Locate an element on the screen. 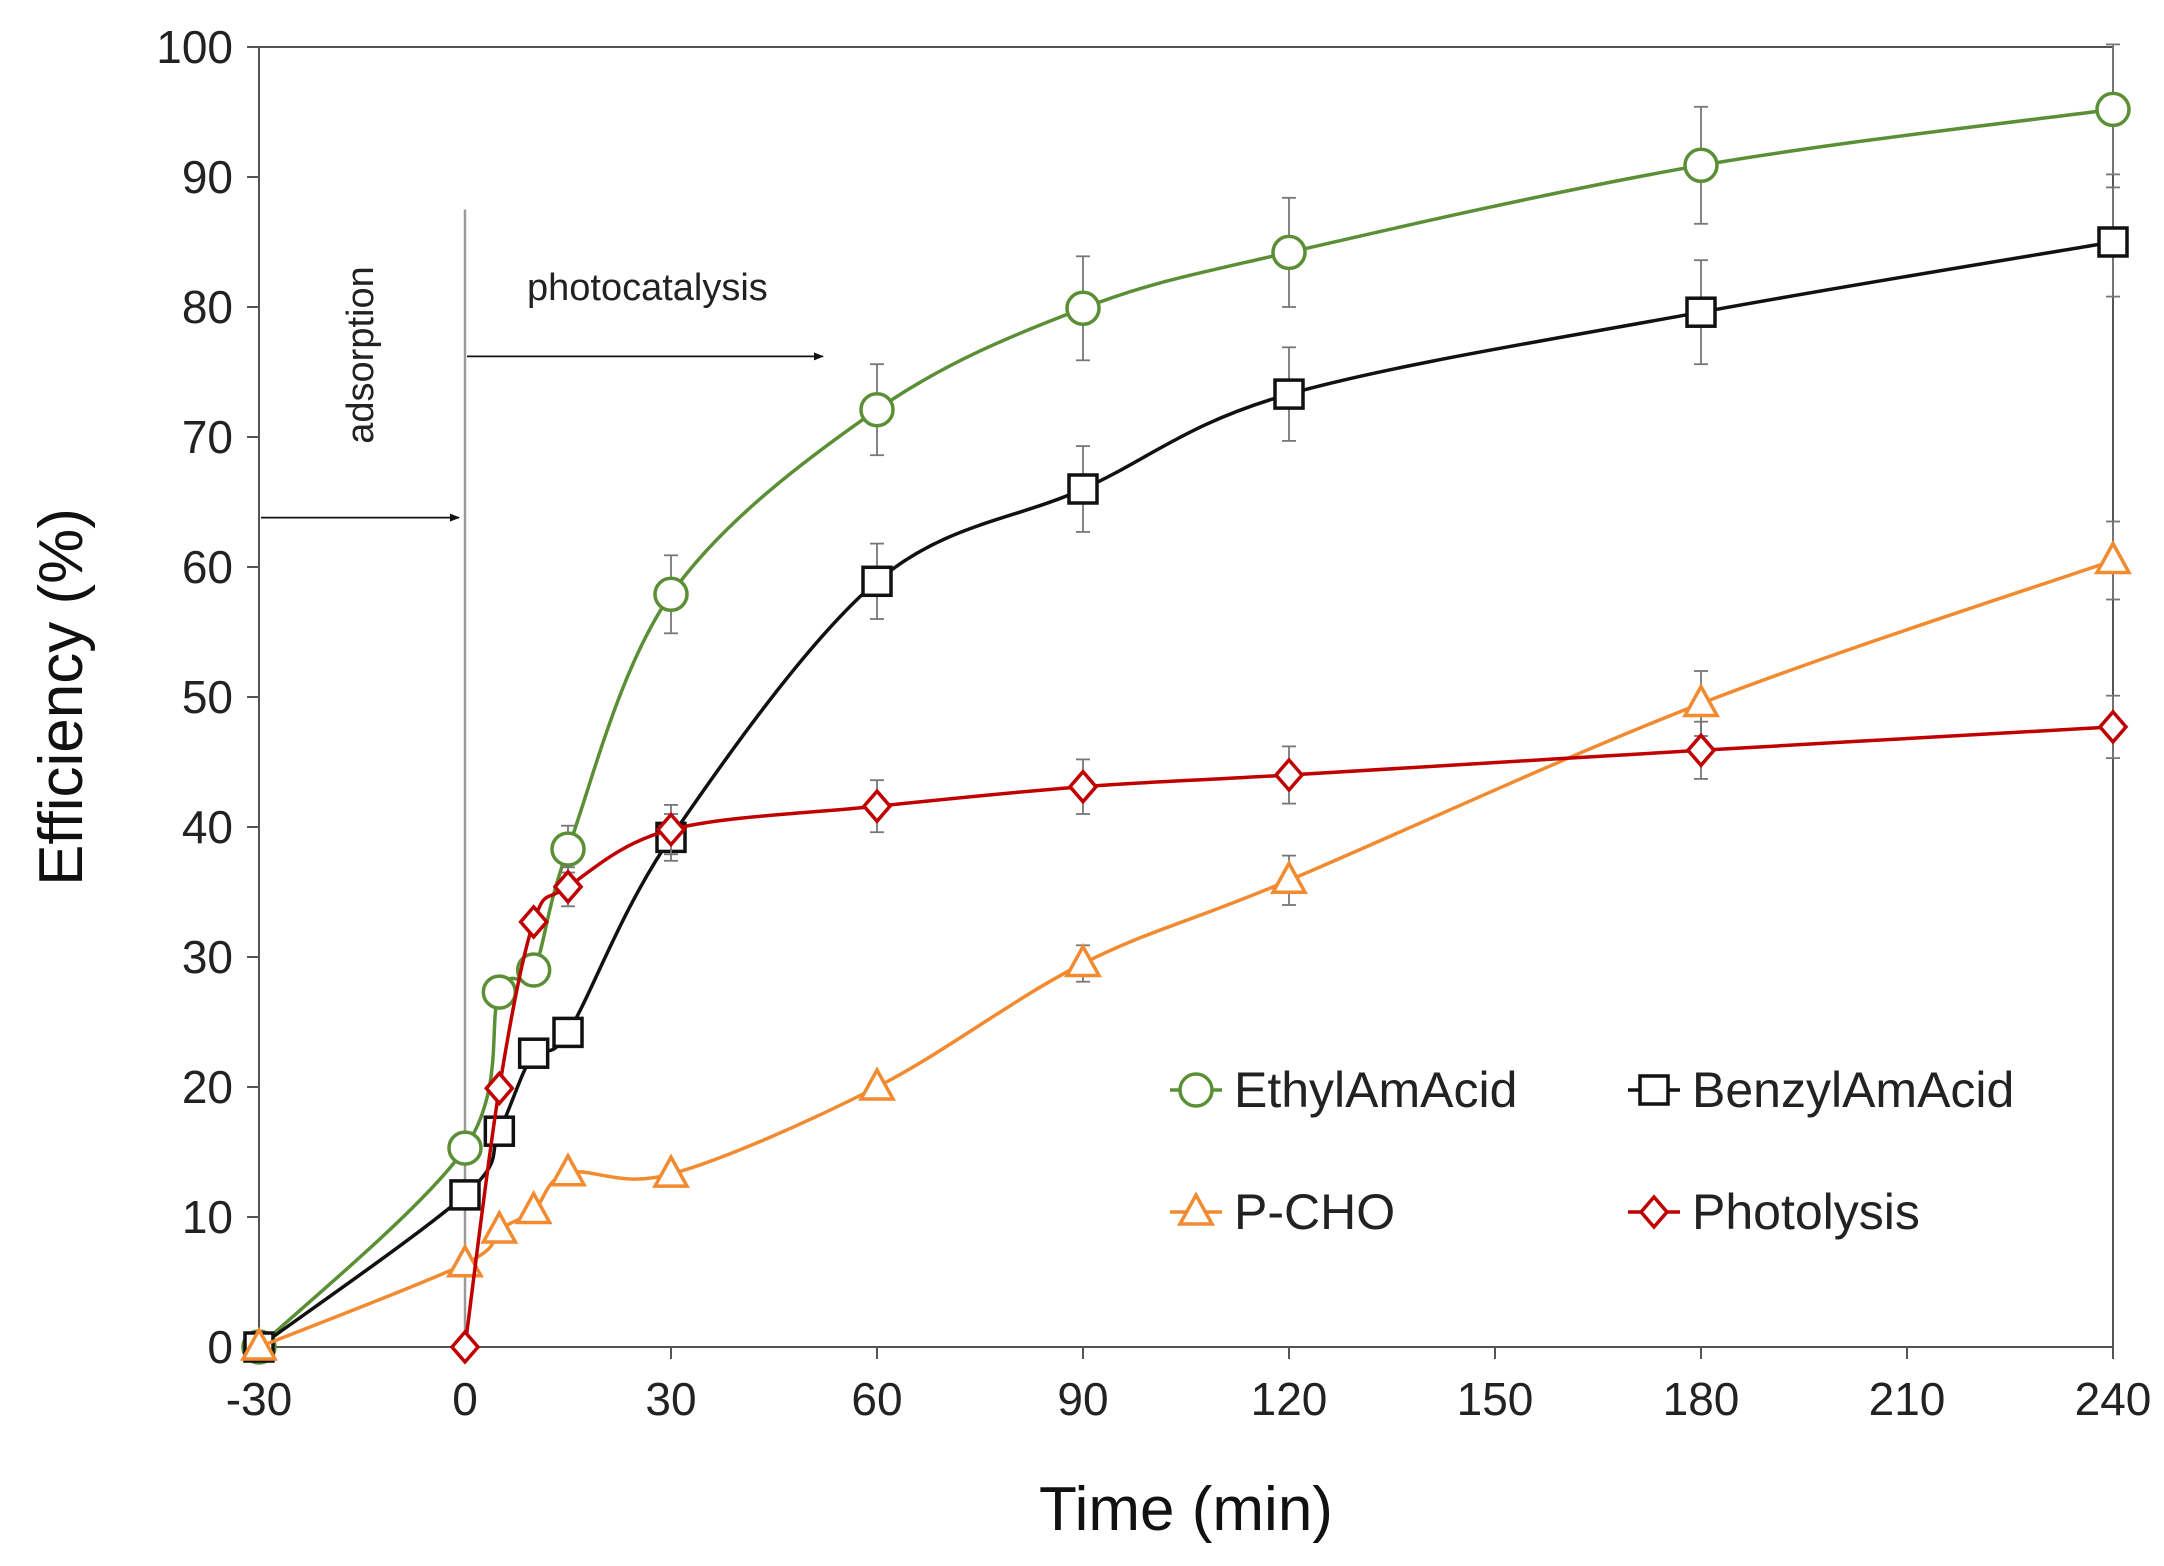 The height and width of the screenshot is (1566, 2164). x-tick-label: 210 is located at coordinates (1907, 1399).